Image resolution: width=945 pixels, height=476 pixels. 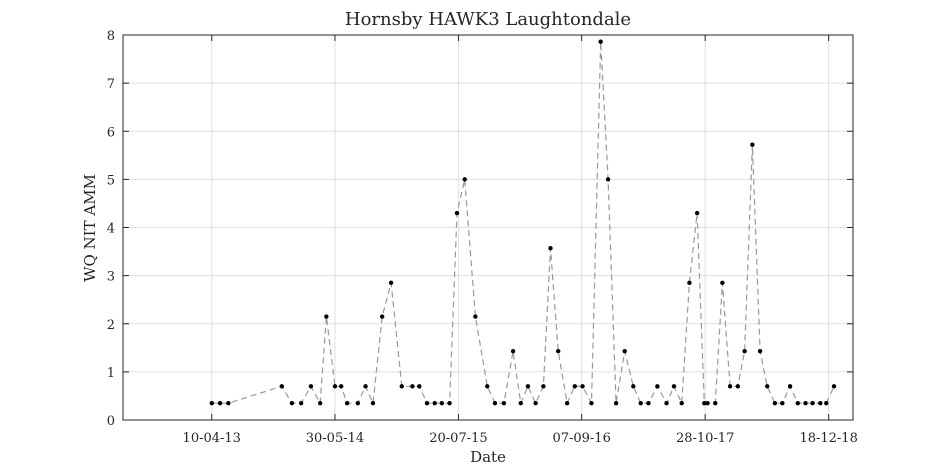 I want to click on y-tick-label: 5, so click(x=111, y=180).